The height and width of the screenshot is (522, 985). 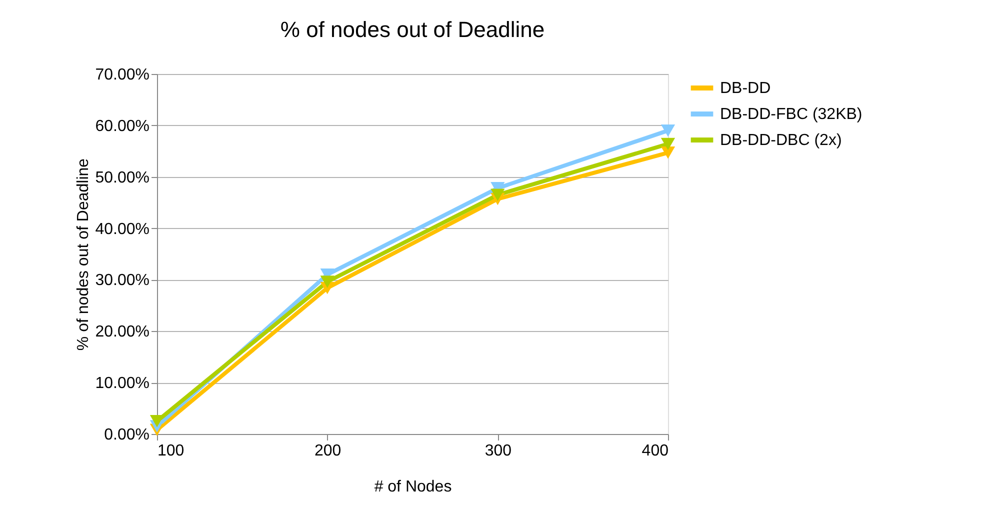 What do you see at coordinates (412, 29) in the screenshot?
I see `chart-title: % of nodes out of Deadline` at bounding box center [412, 29].